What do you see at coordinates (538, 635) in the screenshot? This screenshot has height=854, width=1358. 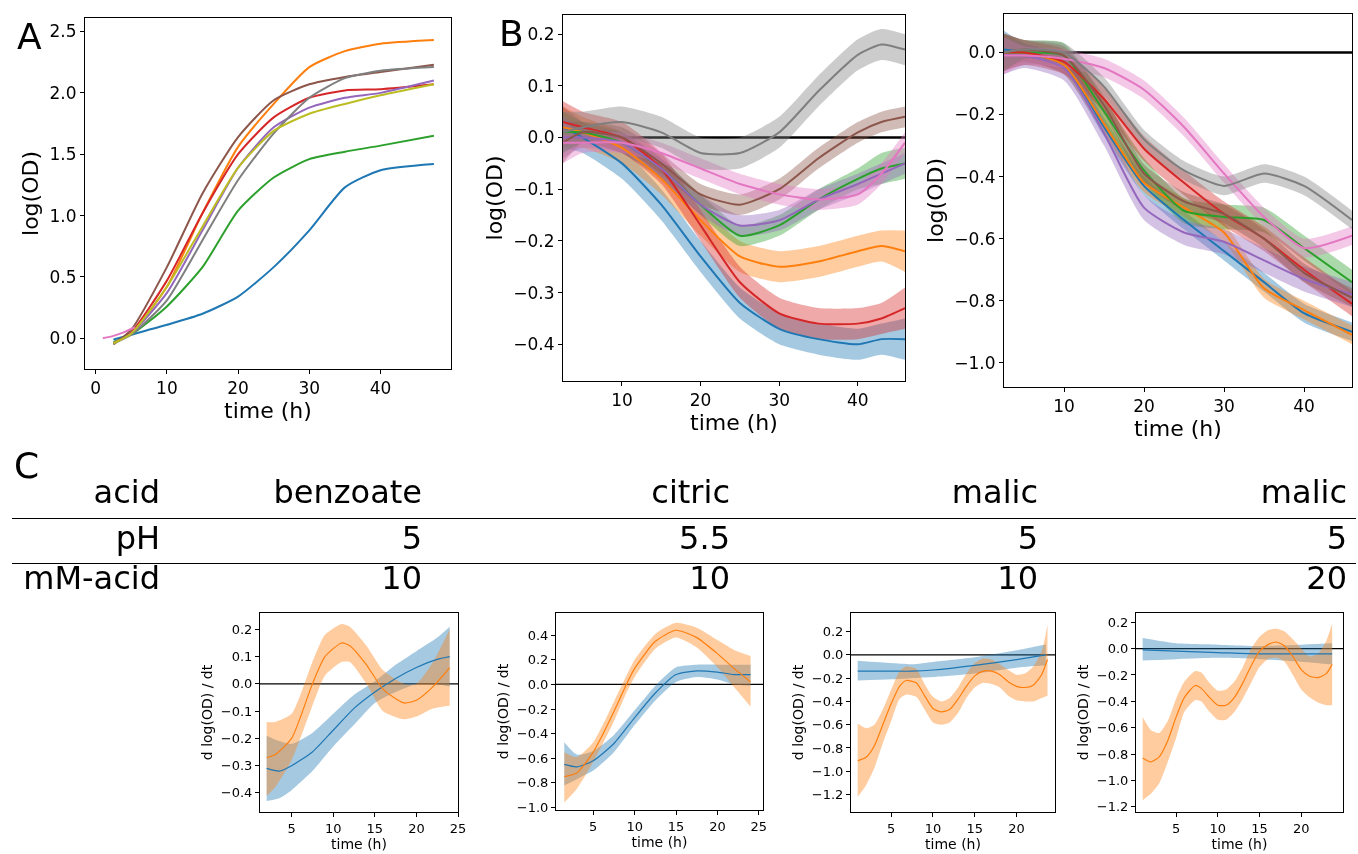 I see `y-tick-label: 0.4` at bounding box center [538, 635].